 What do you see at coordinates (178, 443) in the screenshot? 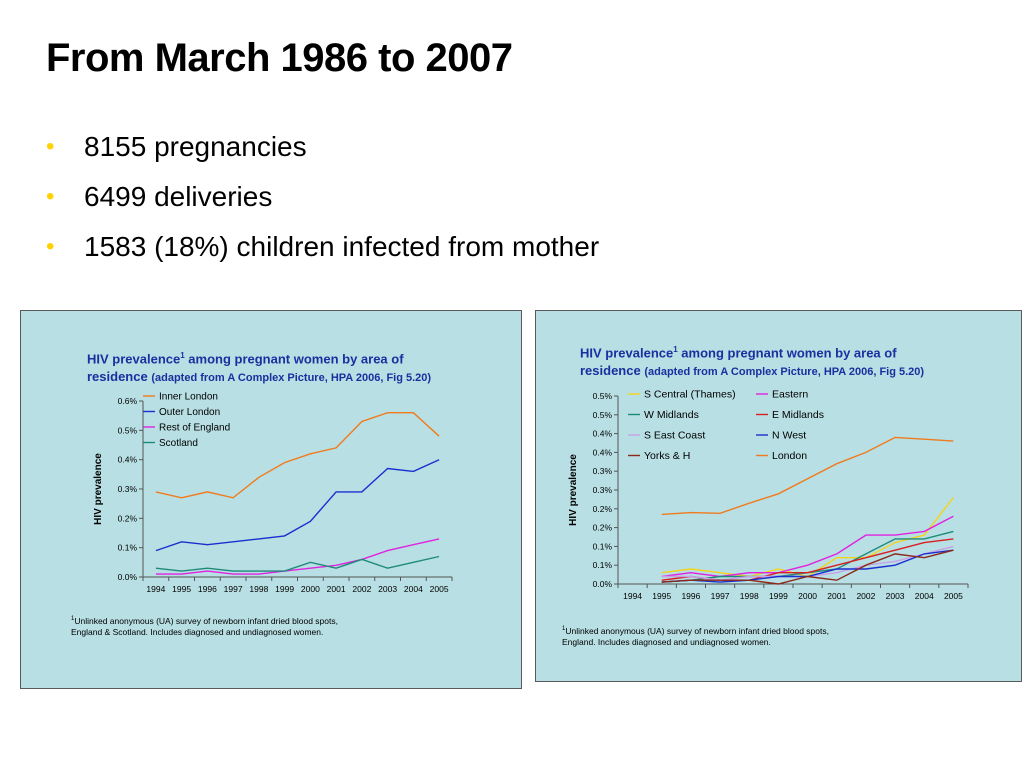
I see `legend-label: Scotland` at bounding box center [178, 443].